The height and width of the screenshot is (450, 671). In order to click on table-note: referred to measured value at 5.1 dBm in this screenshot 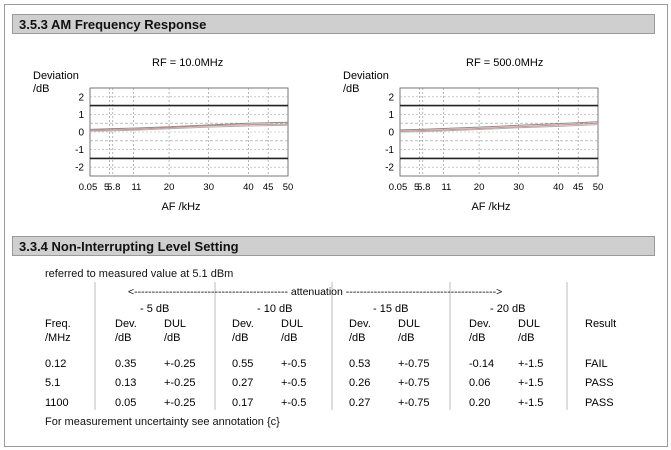, I will do `click(139, 274)`.